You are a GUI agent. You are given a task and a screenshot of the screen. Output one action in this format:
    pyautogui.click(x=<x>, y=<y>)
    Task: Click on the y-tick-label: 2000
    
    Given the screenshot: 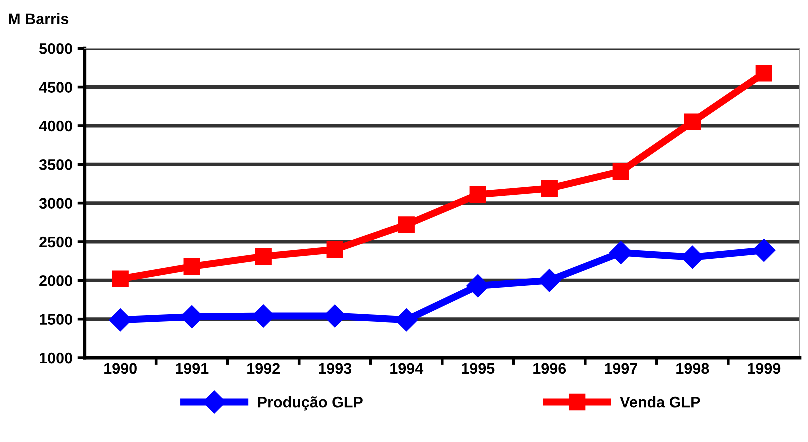 What is the action you would take?
    pyautogui.click(x=56, y=281)
    